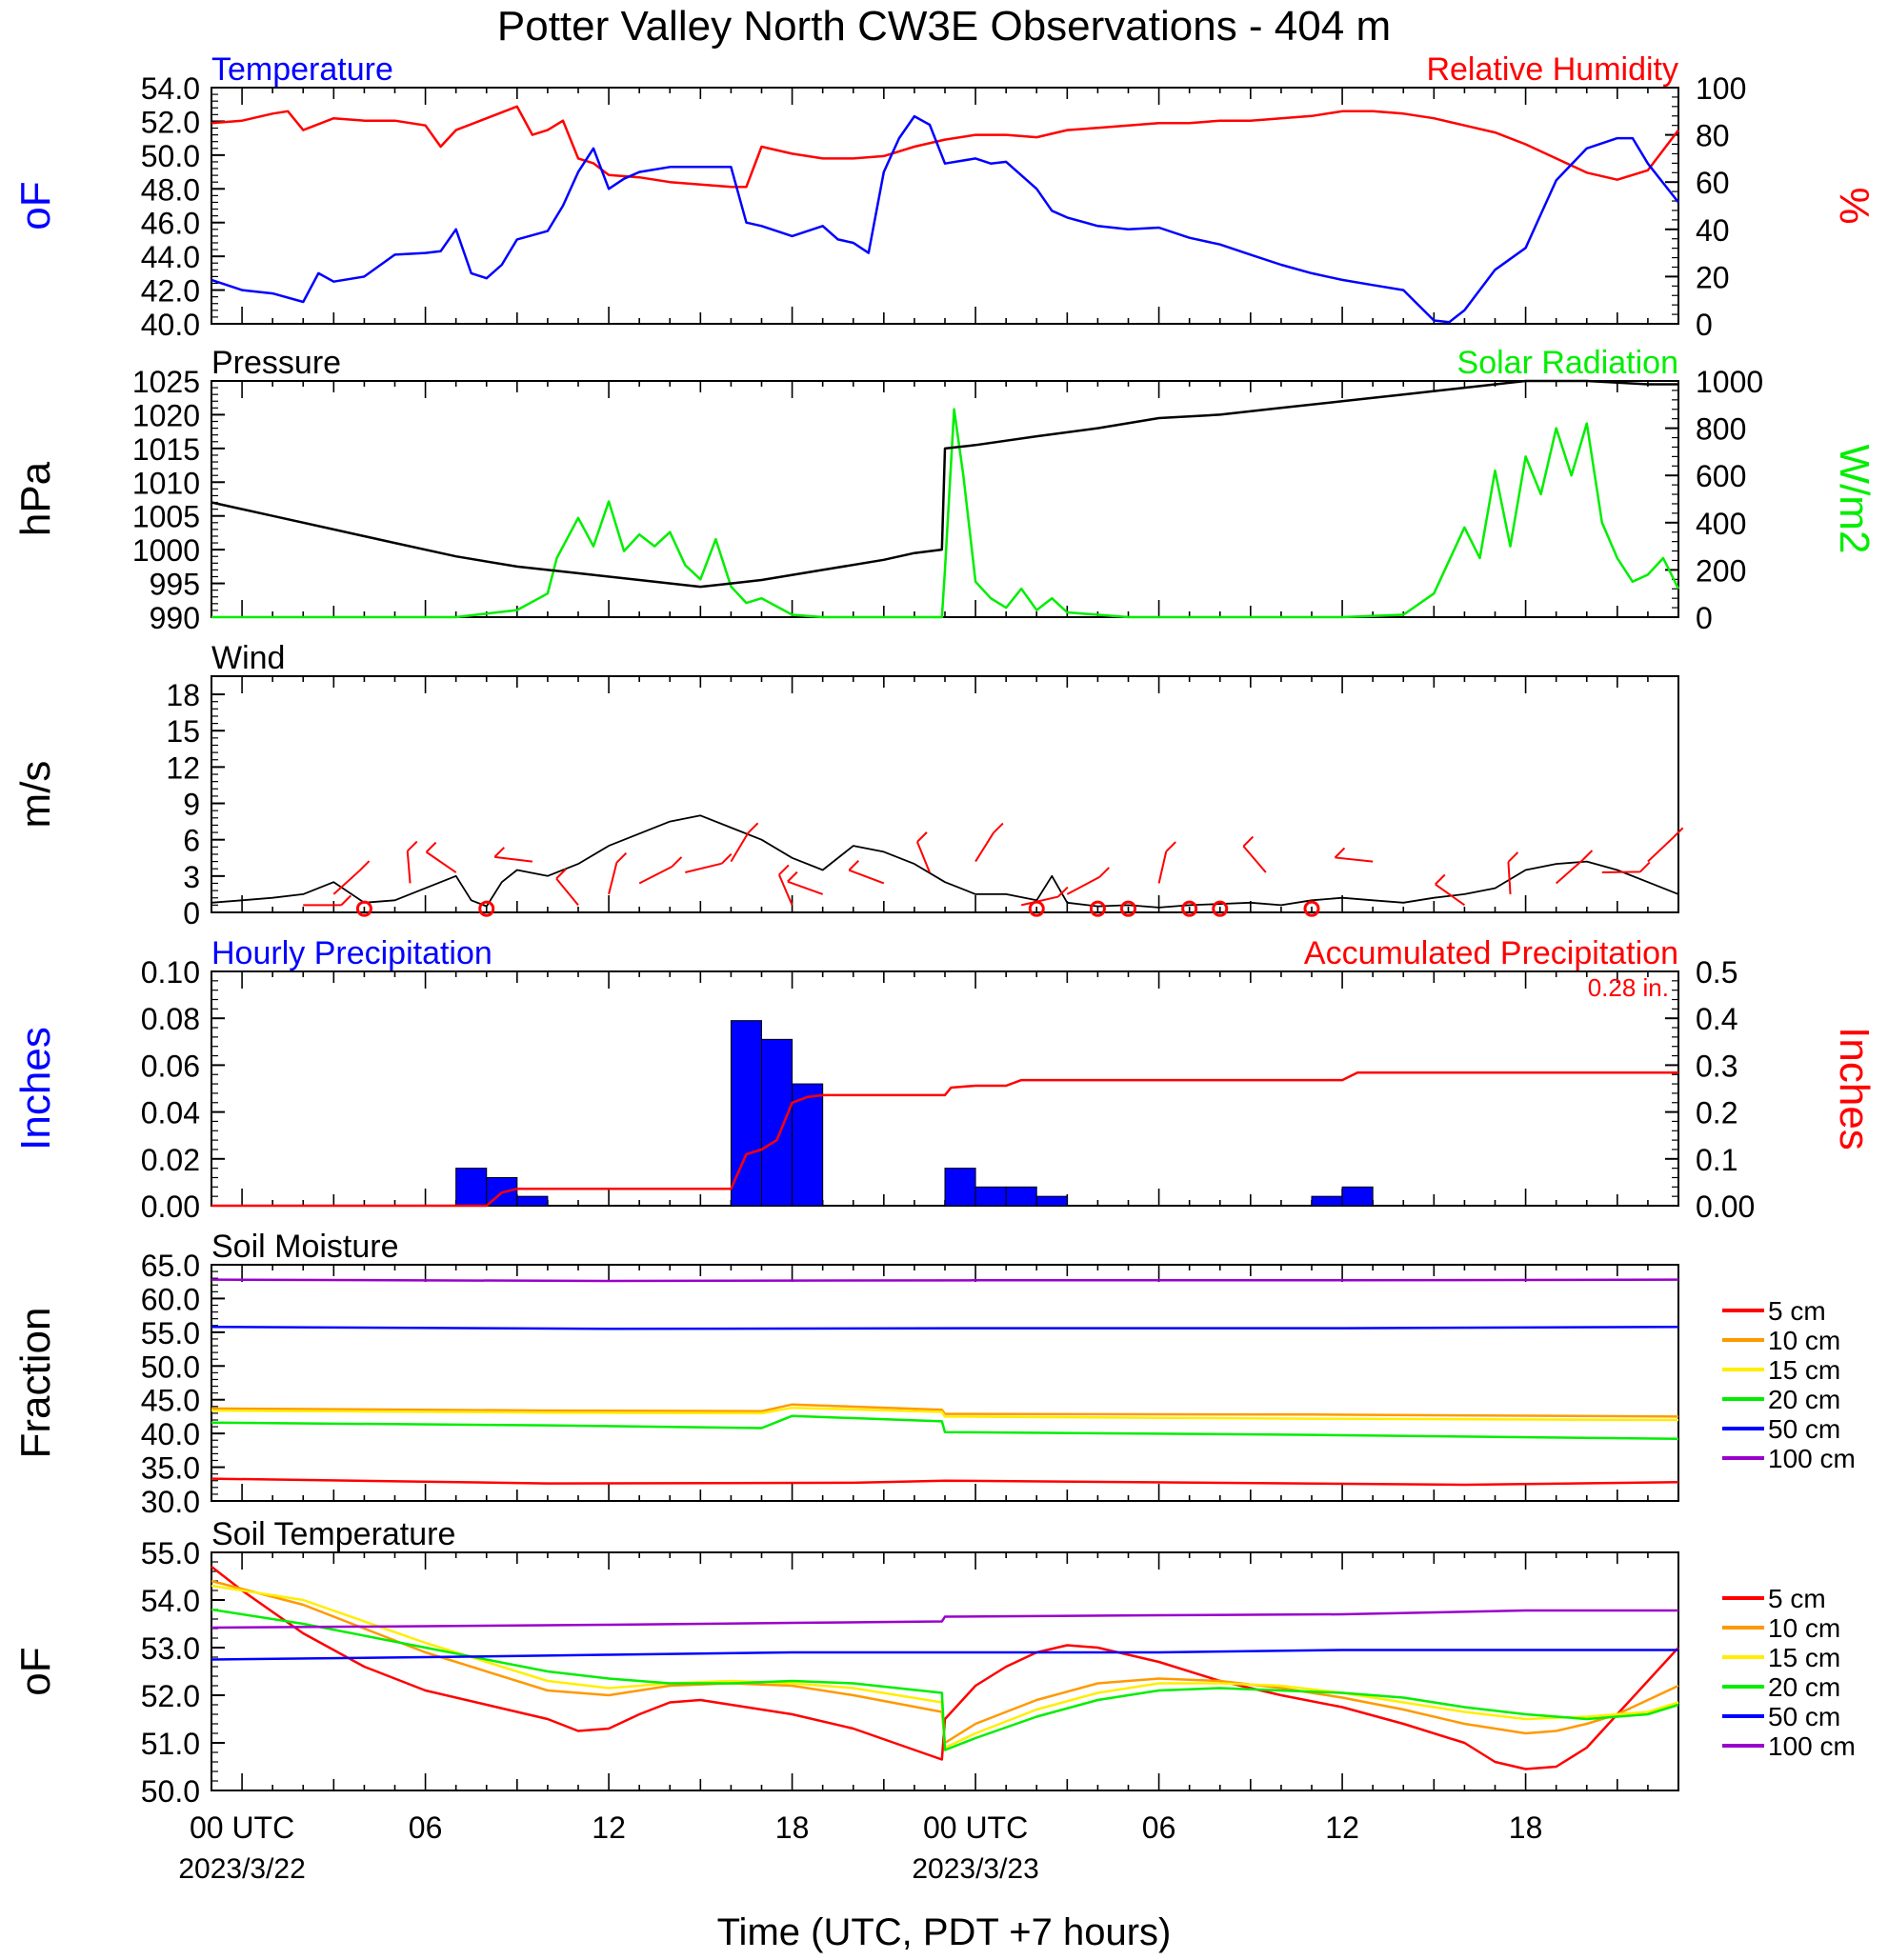 This screenshot has height=1960, width=1888. I want to click on y-axis-label-left: m/s, so click(35, 795).